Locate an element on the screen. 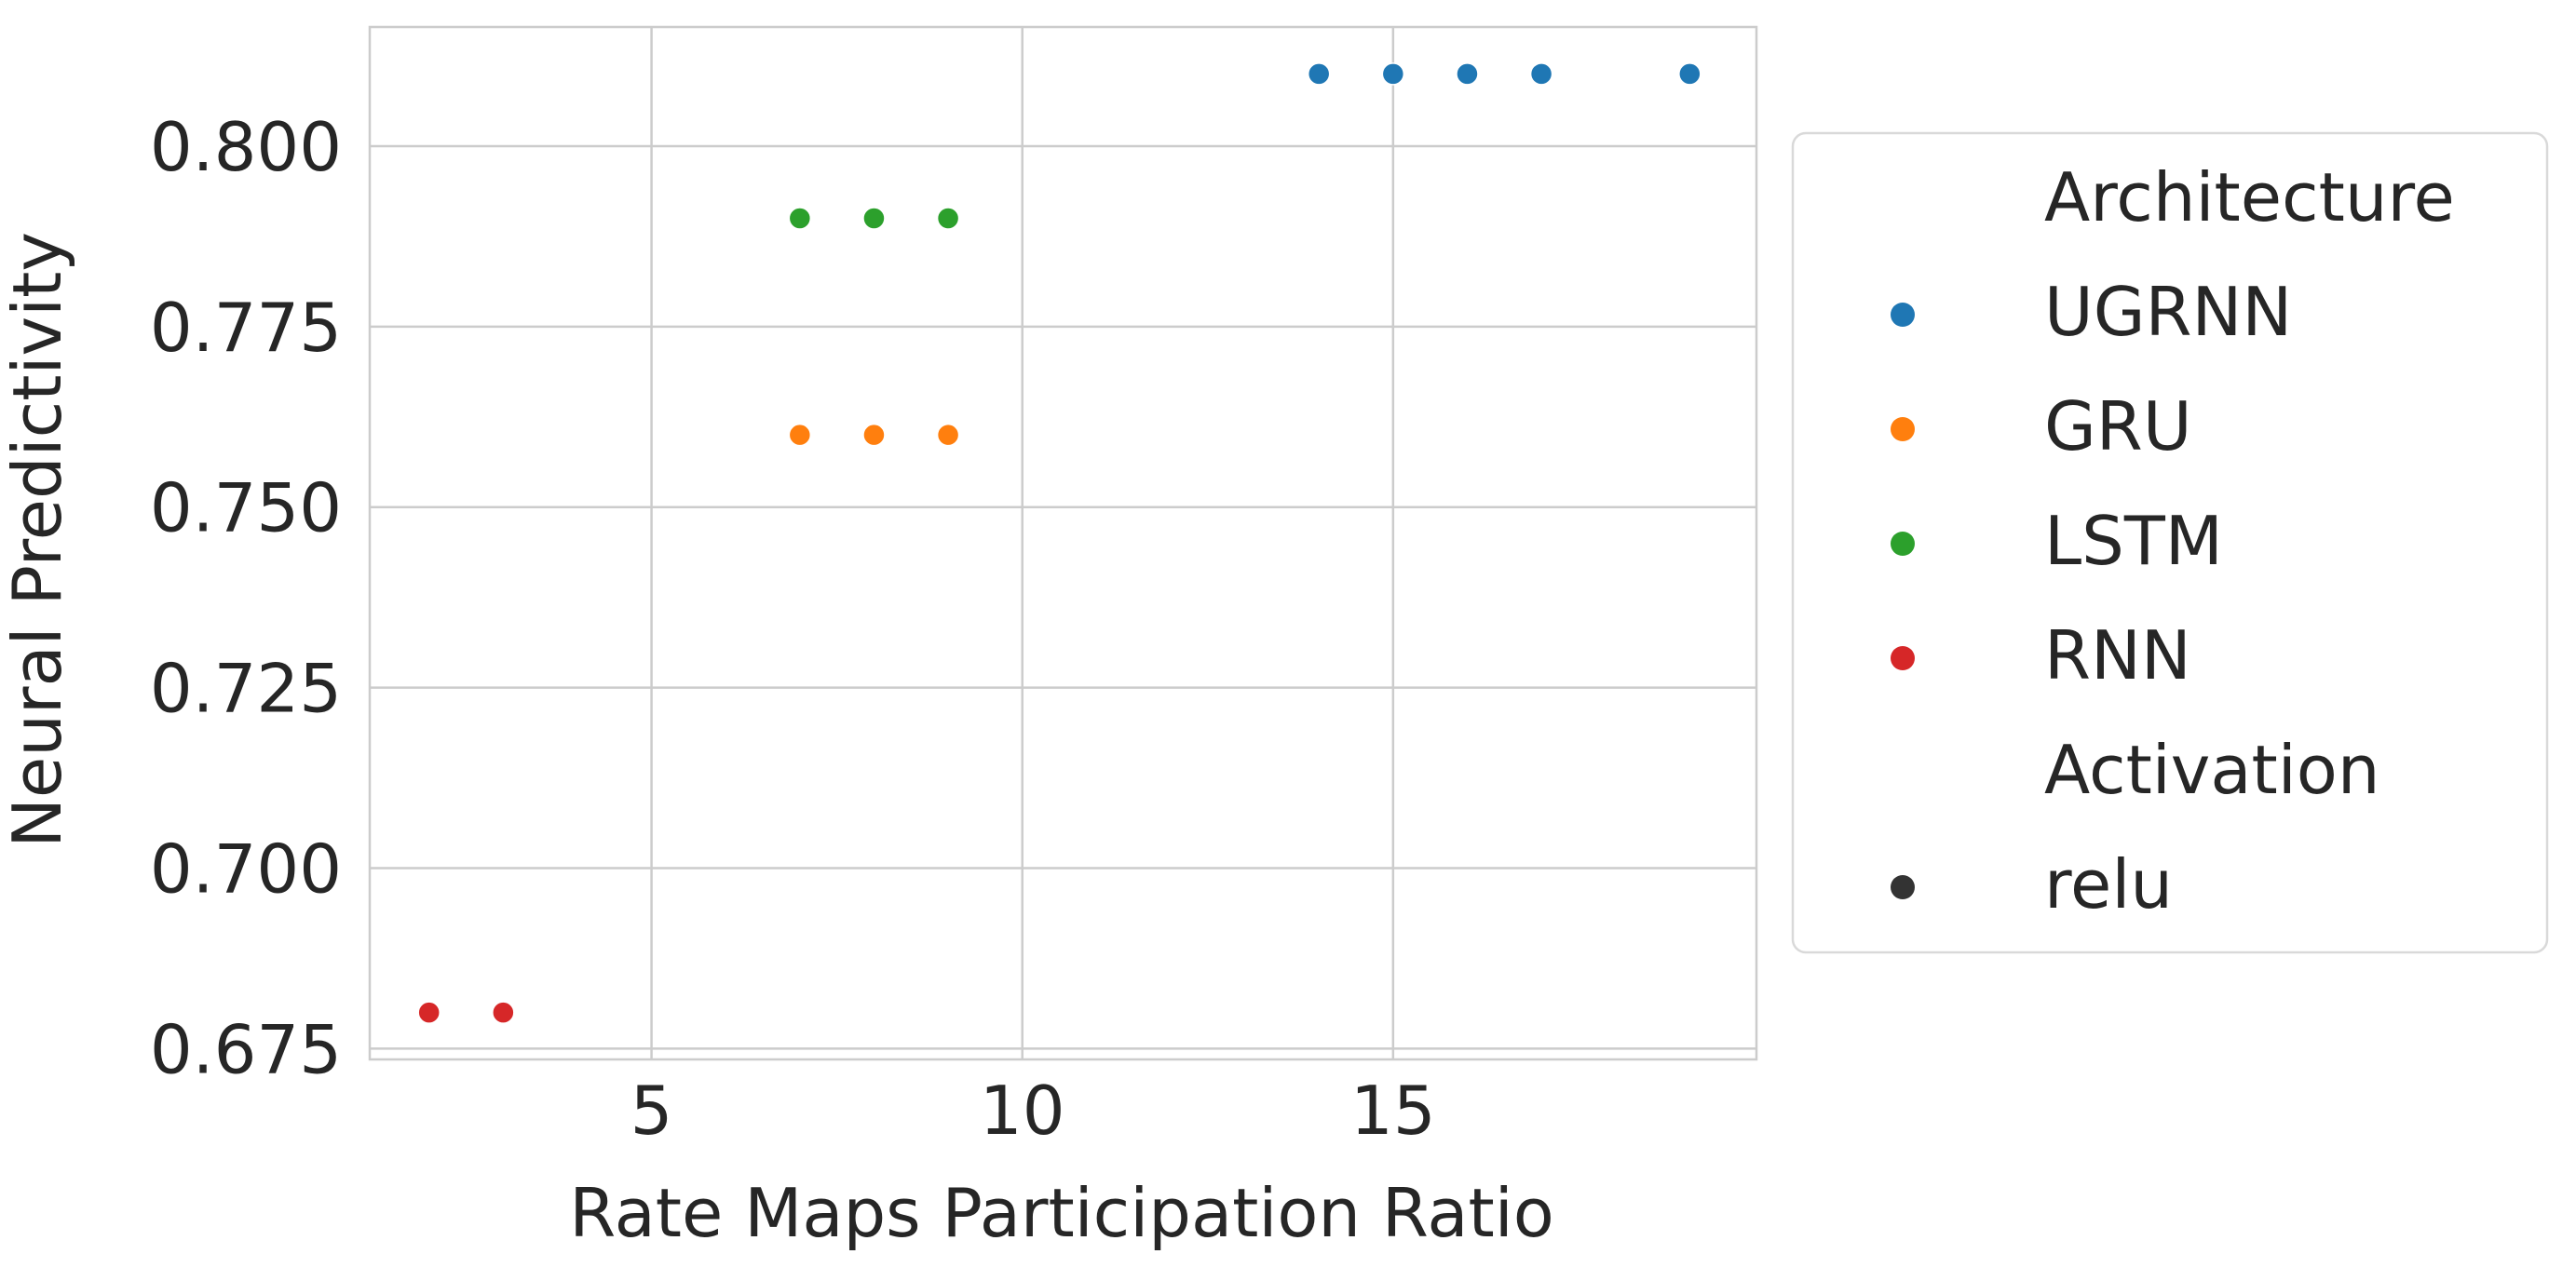 The image size is (2576, 1281). y-axis-label: Neural Predictivity is located at coordinates (38, 540).